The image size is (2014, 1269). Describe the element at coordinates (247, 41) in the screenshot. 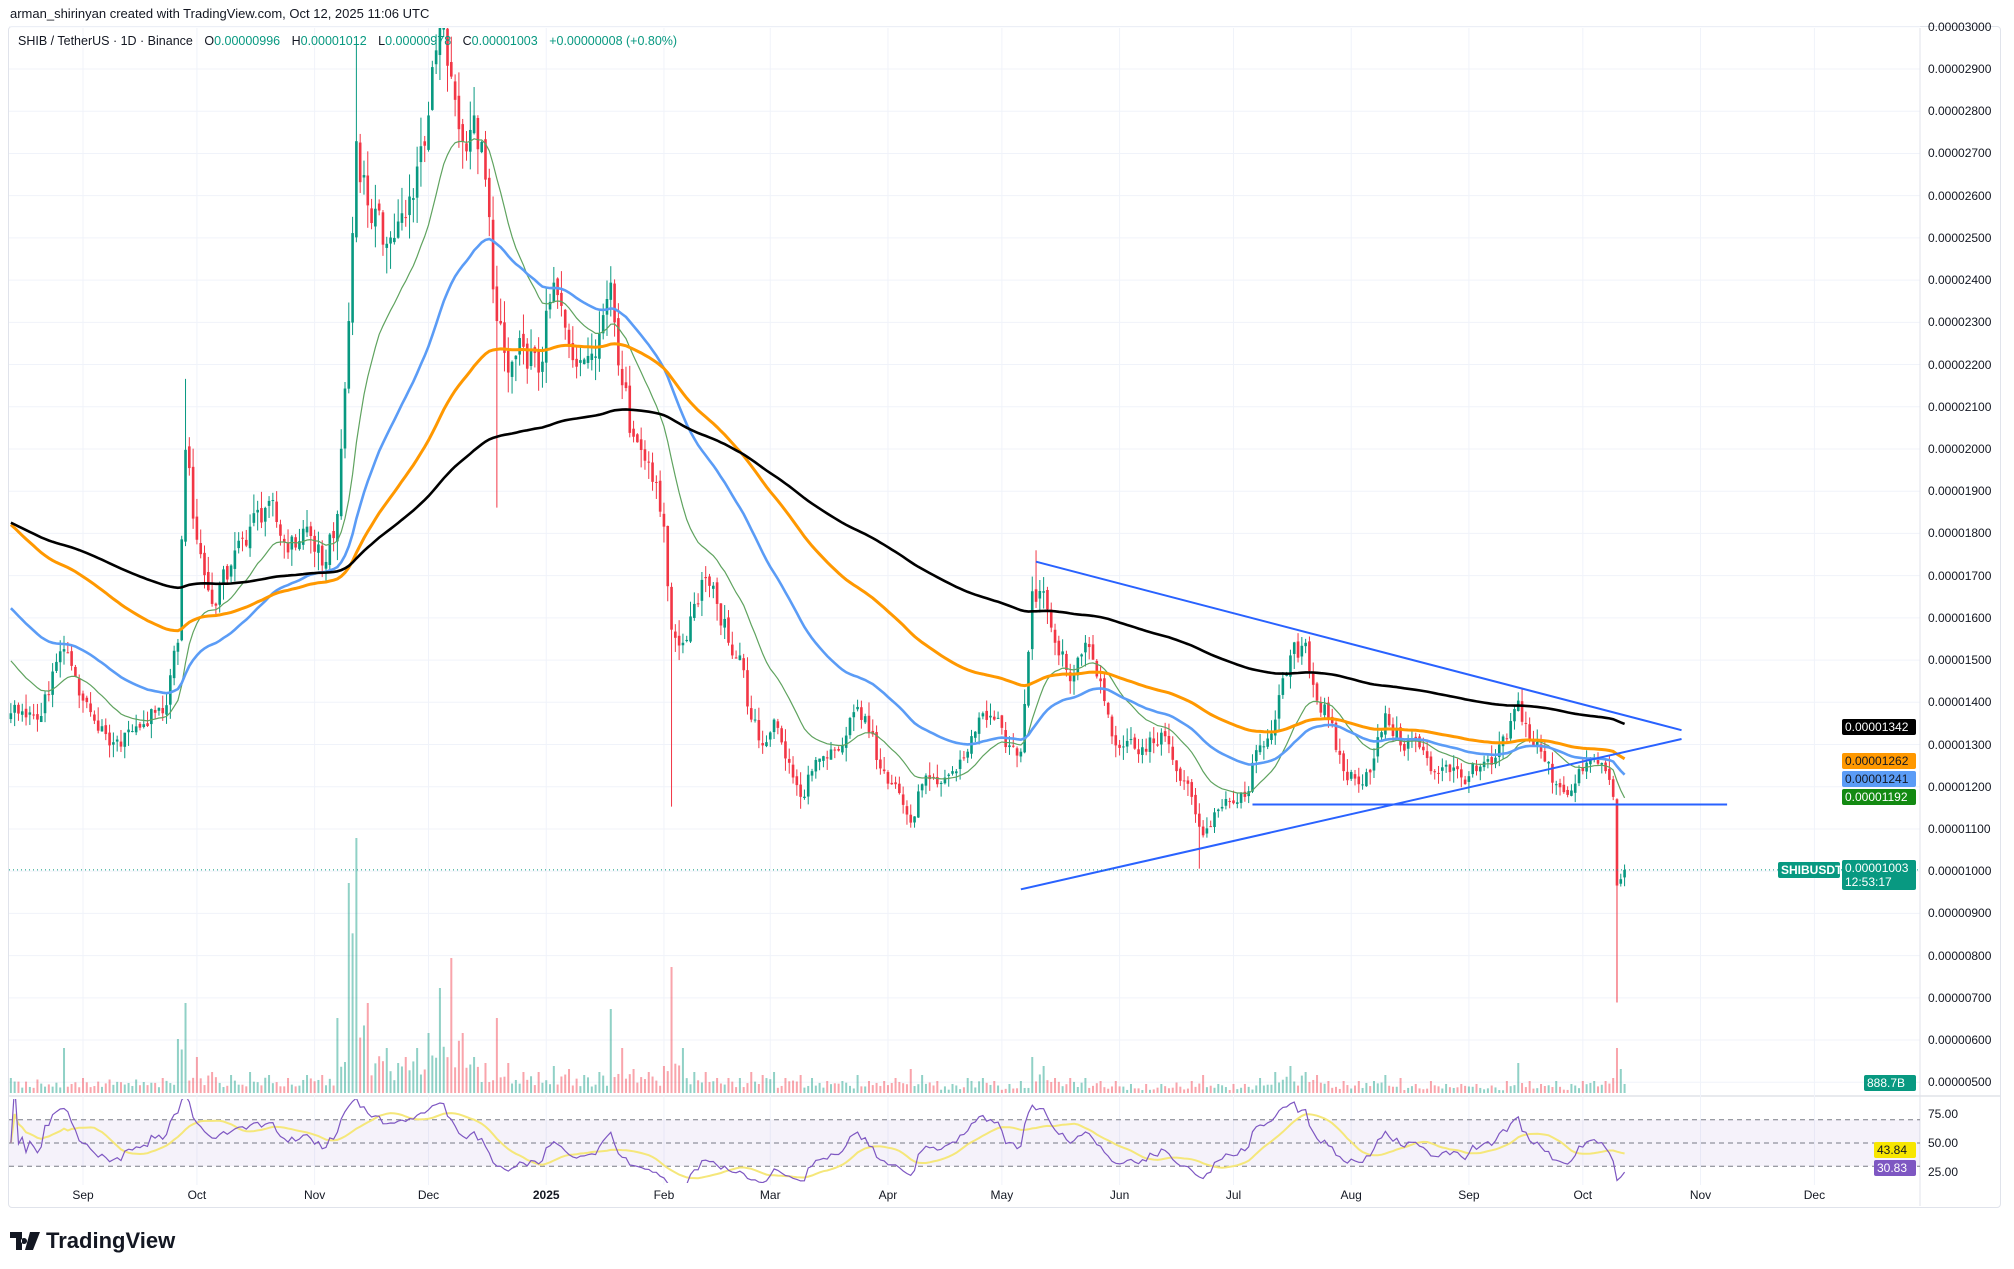

I see `open-value: 0.00000996` at that location.